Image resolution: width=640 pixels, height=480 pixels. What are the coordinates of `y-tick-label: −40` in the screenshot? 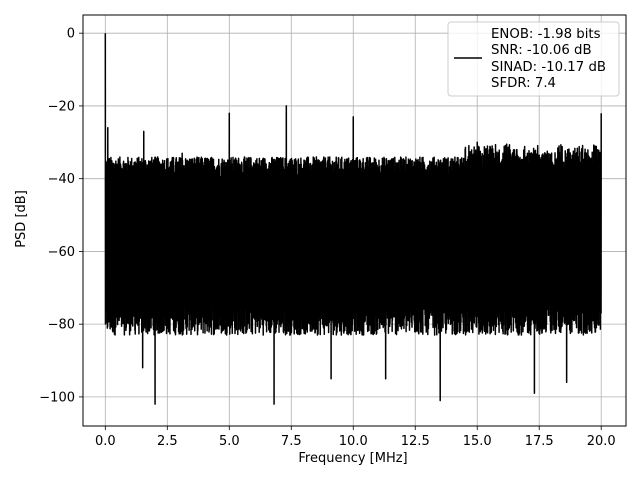 It's located at (61, 179).